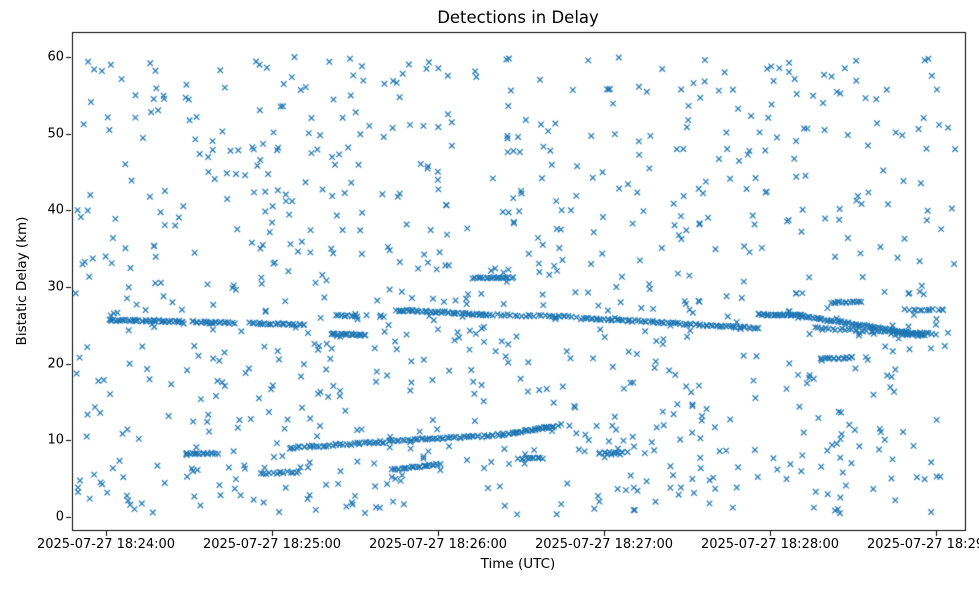 The height and width of the screenshot is (590, 979). Describe the element at coordinates (518, 564) in the screenshot. I see `x-axis-label: Time (UTC)` at that location.